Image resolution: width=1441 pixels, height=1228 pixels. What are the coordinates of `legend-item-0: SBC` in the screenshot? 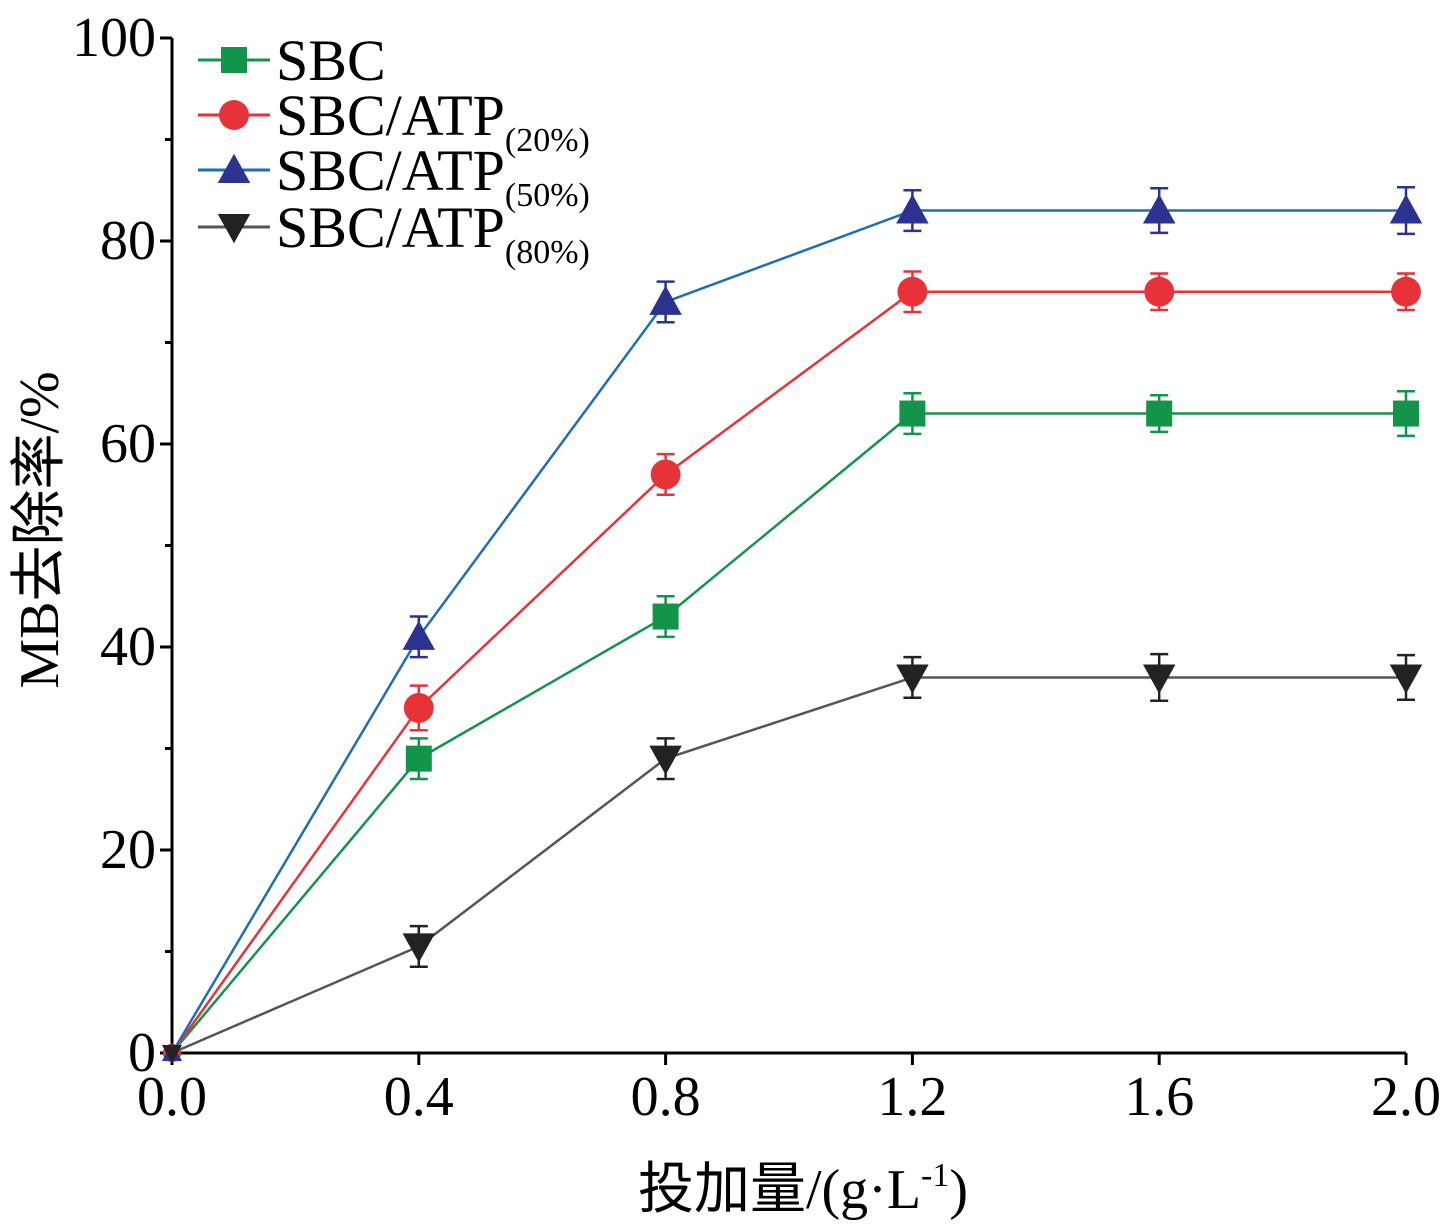 It's located at (292, 60).